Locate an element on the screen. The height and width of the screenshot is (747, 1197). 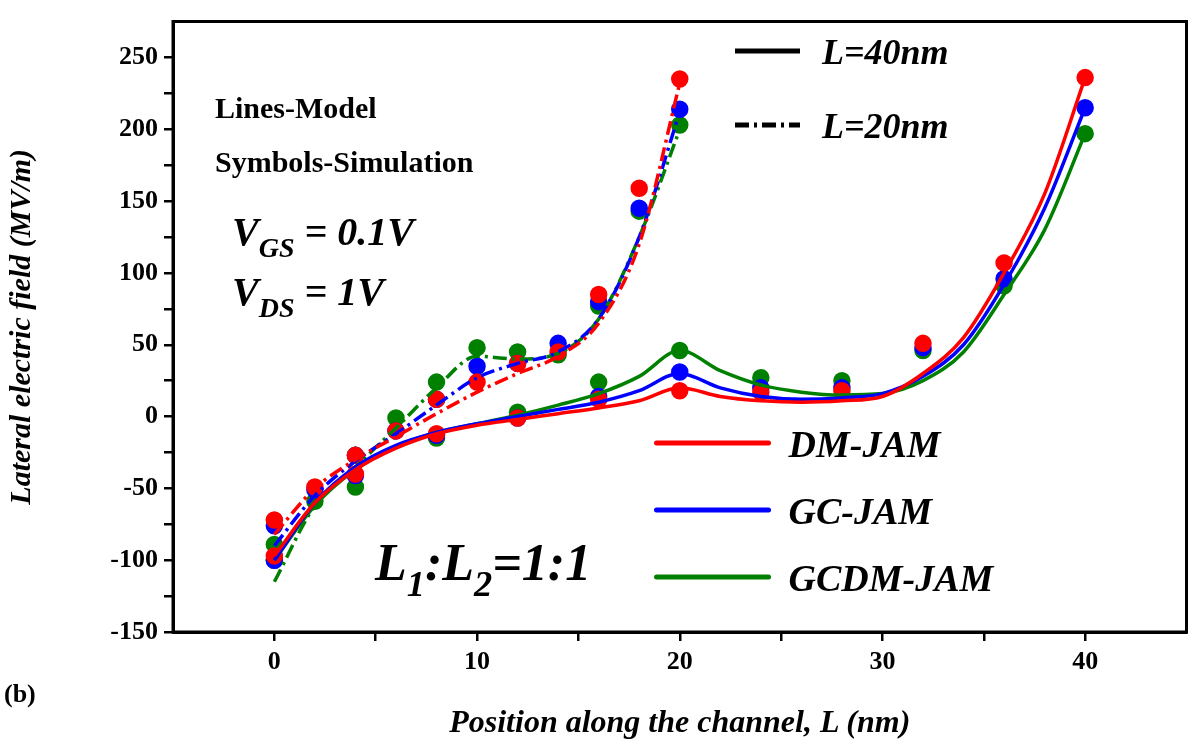
legend-label: GCDM-JAM is located at coordinates (891, 578).